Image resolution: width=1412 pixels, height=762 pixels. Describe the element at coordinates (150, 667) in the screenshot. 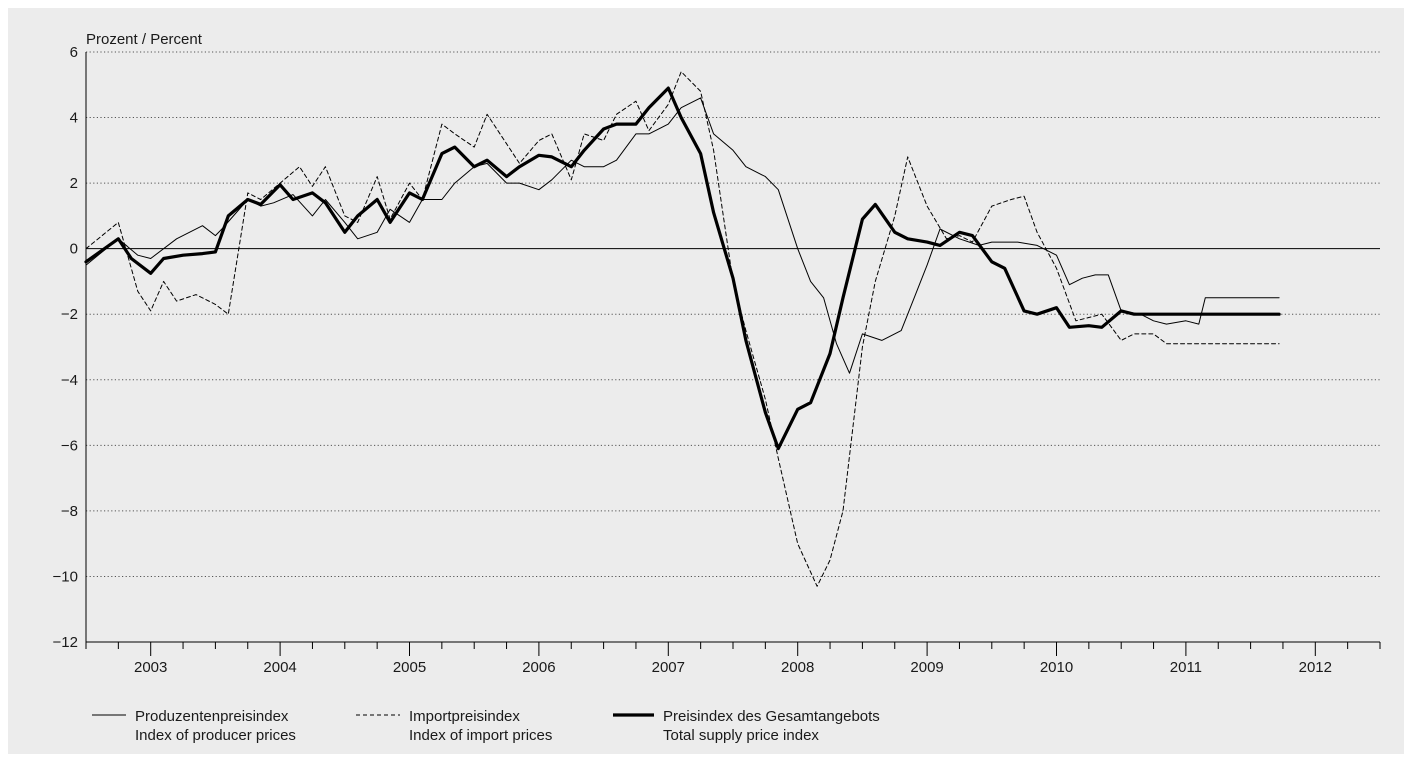

I see `x-tick-label: 2003` at that location.